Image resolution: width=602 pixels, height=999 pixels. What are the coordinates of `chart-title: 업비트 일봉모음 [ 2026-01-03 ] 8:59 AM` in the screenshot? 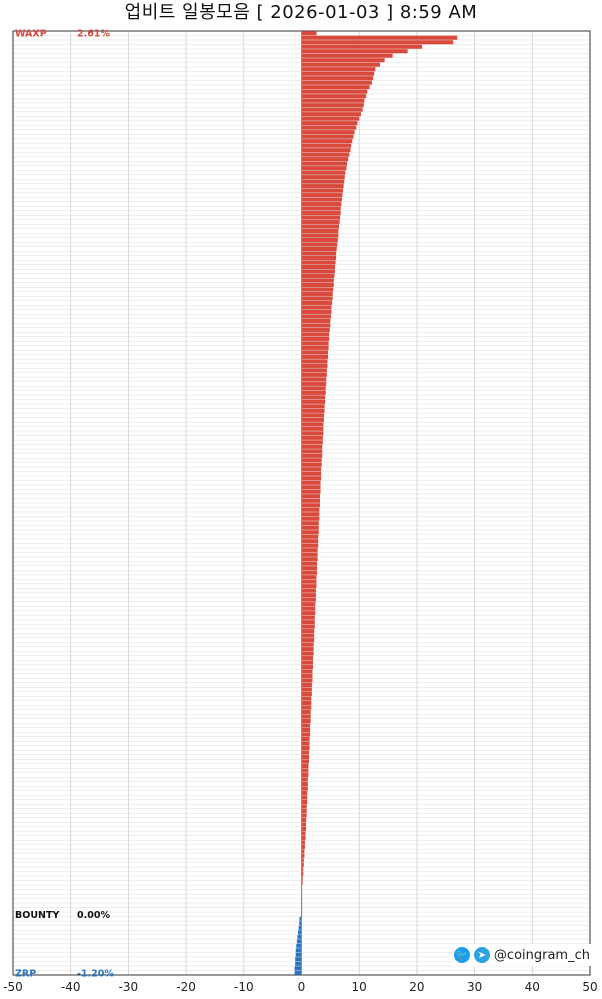 It's located at (301, 12).